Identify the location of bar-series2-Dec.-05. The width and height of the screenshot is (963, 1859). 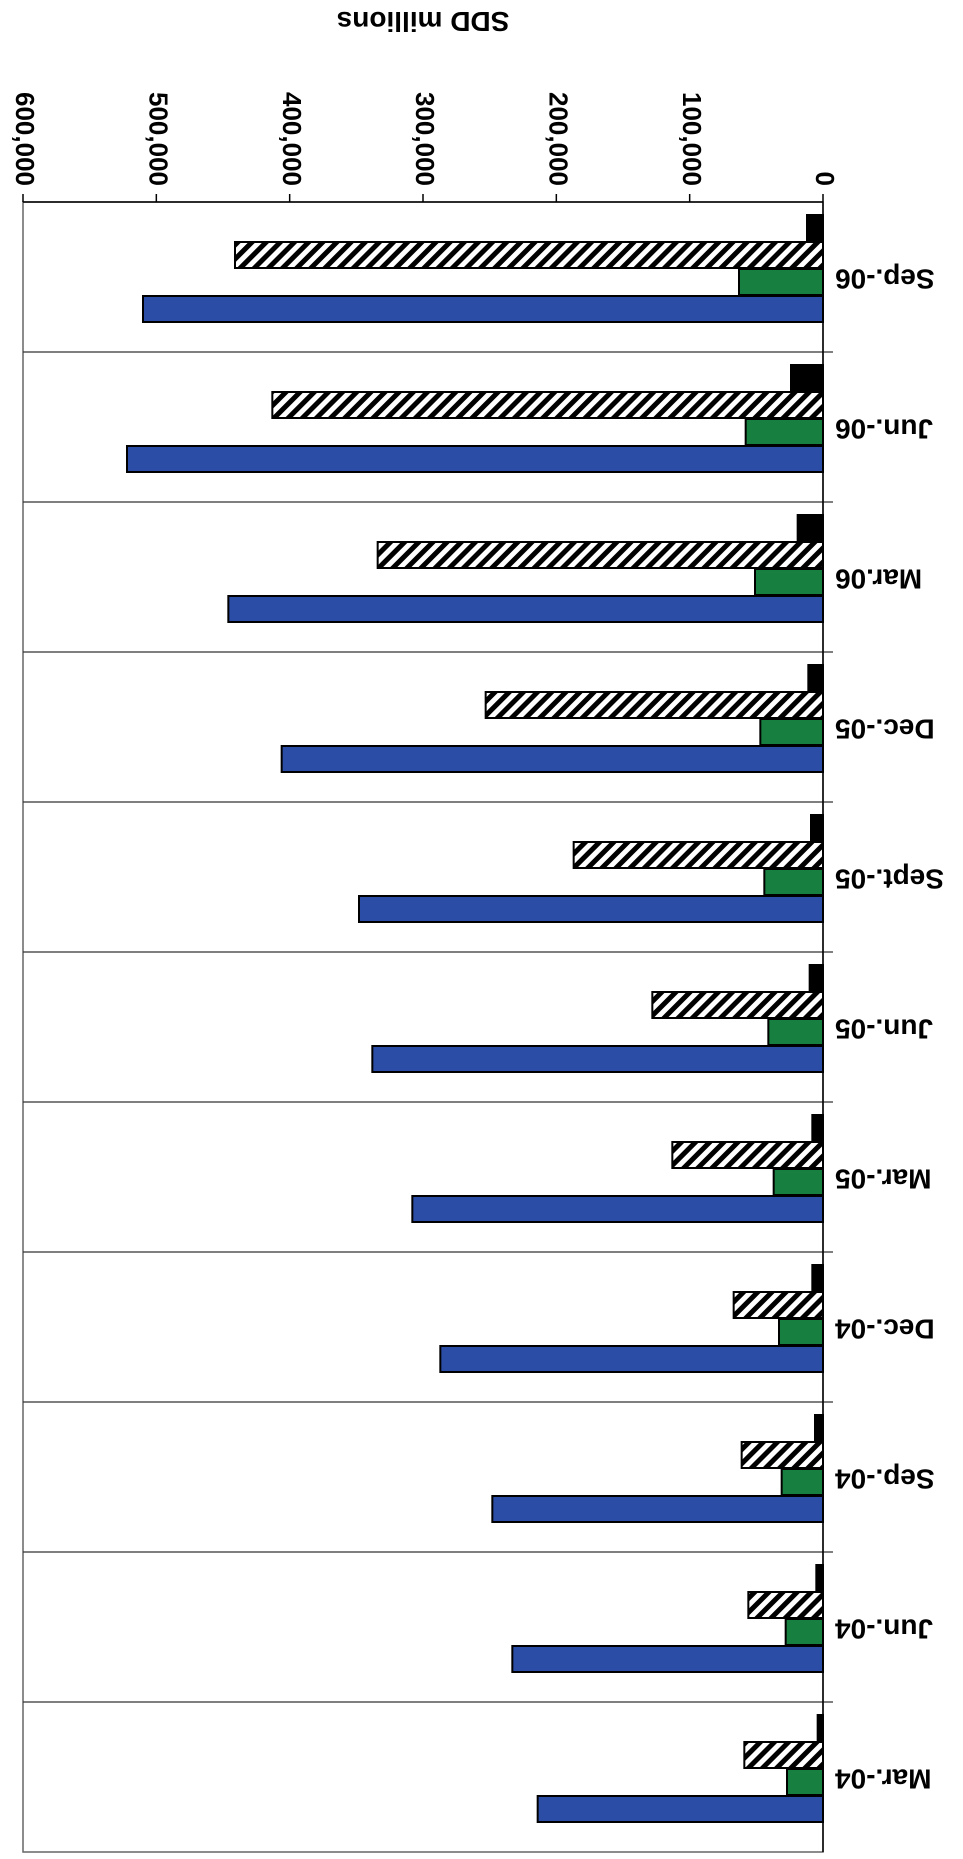
(791, 732).